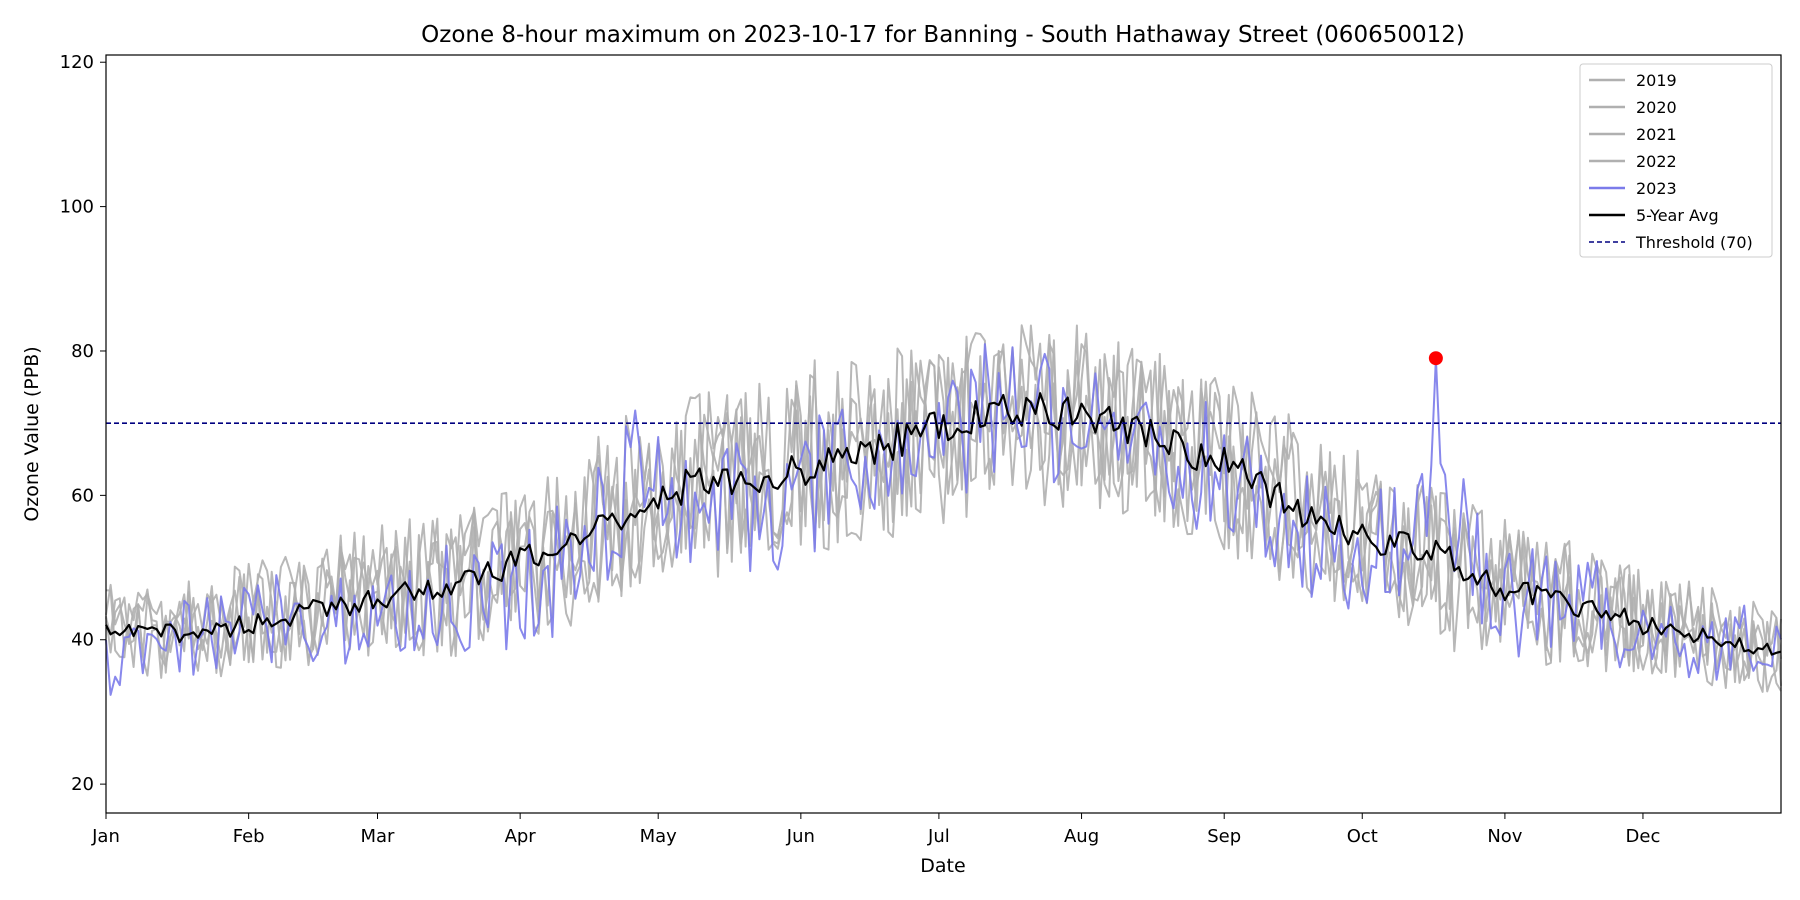 This screenshot has width=1800, height=900. I want to click on highlight-point, so click(1435, 358).